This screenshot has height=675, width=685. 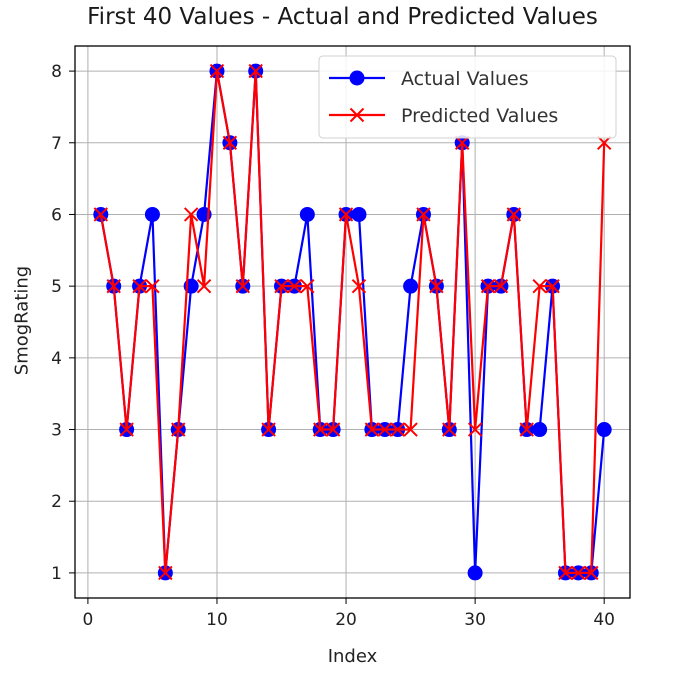 What do you see at coordinates (479, 116) in the screenshot?
I see `legend-label: Predicted Values` at bounding box center [479, 116].